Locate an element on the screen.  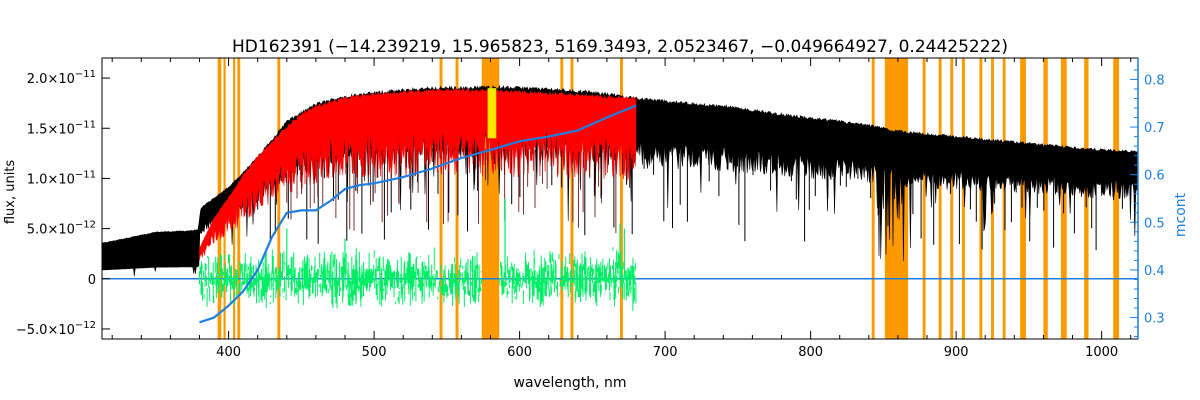
y-right-tick-label-0.6: 0.6 is located at coordinates (1154, 176).